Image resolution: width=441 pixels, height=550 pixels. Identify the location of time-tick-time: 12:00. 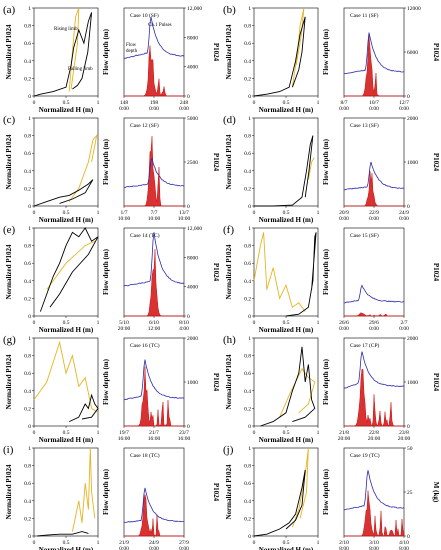
(154, 329).